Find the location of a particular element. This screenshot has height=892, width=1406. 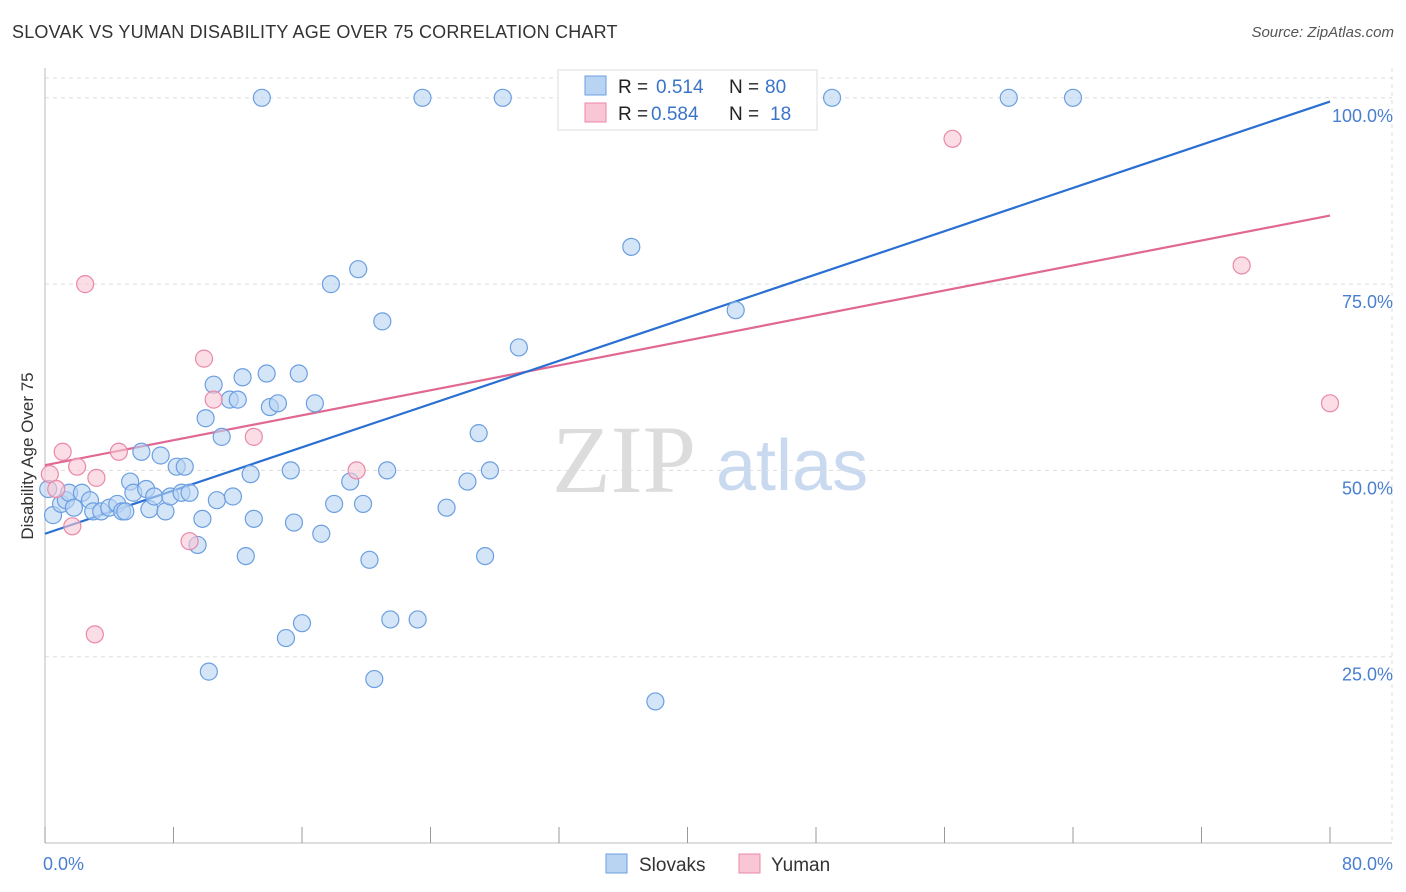

legend: Slovaks Yuman is located at coordinates (717, 864).